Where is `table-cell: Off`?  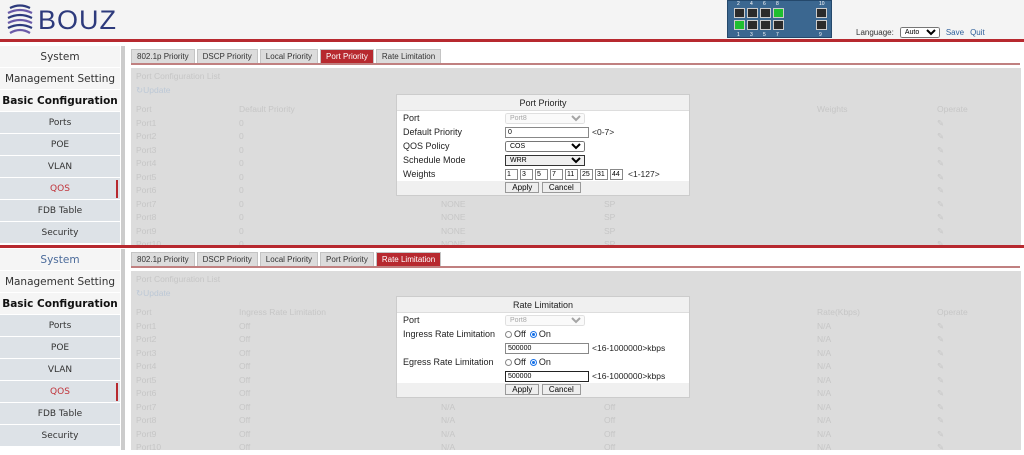 table-cell: Off is located at coordinates (610, 433).